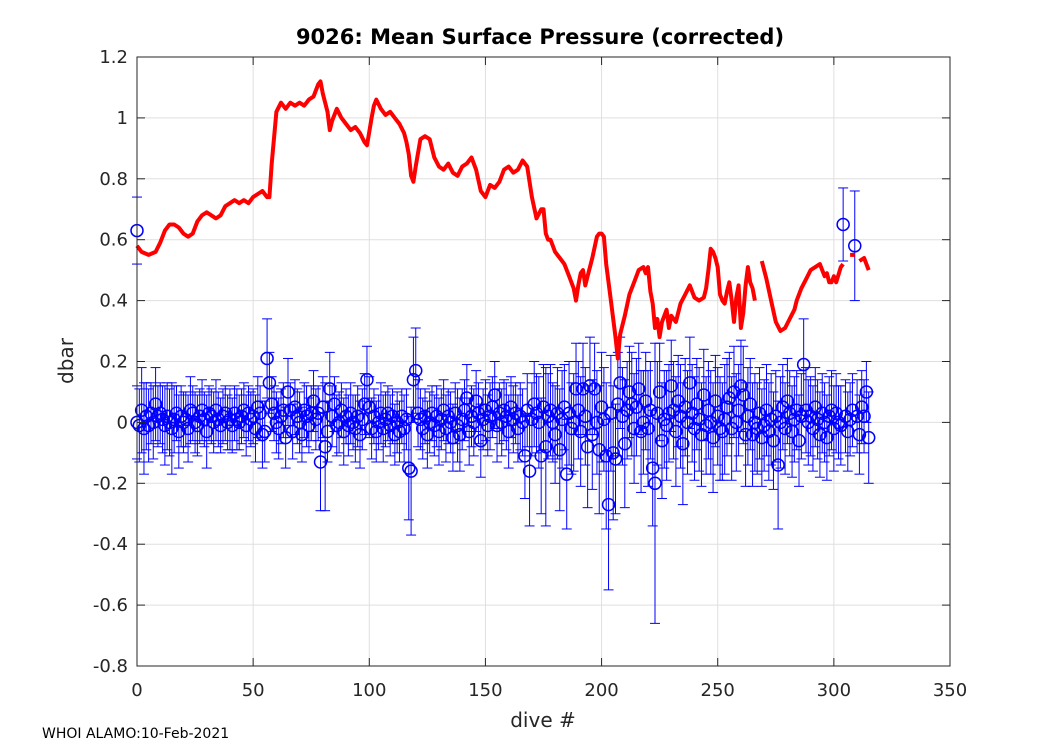 Image resolution: width=1050 pixels, height=750 pixels. I want to click on y-tick-label: 1, so click(122, 118).